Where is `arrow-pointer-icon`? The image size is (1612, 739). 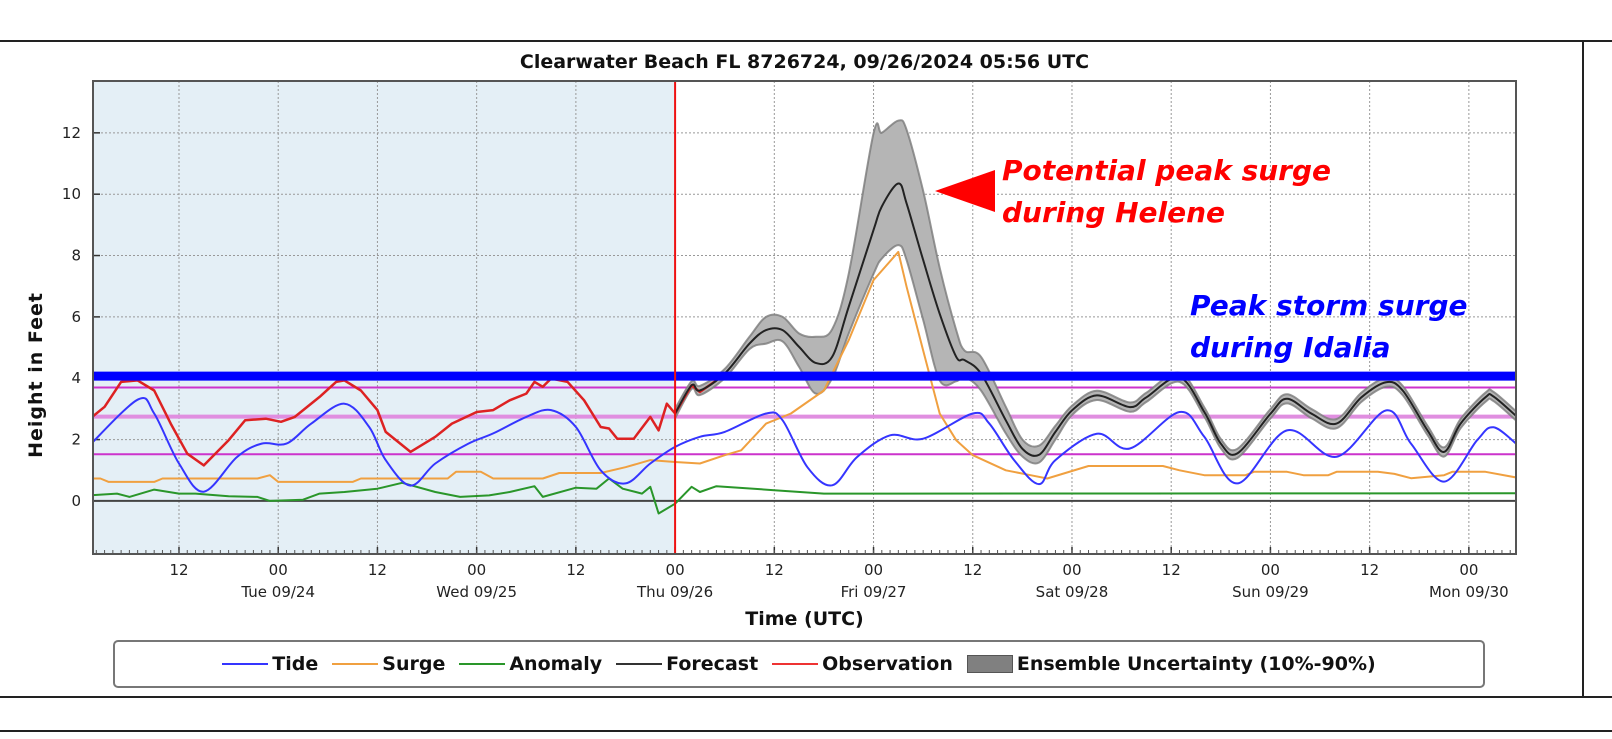 arrow-pointer-icon is located at coordinates (965, 191).